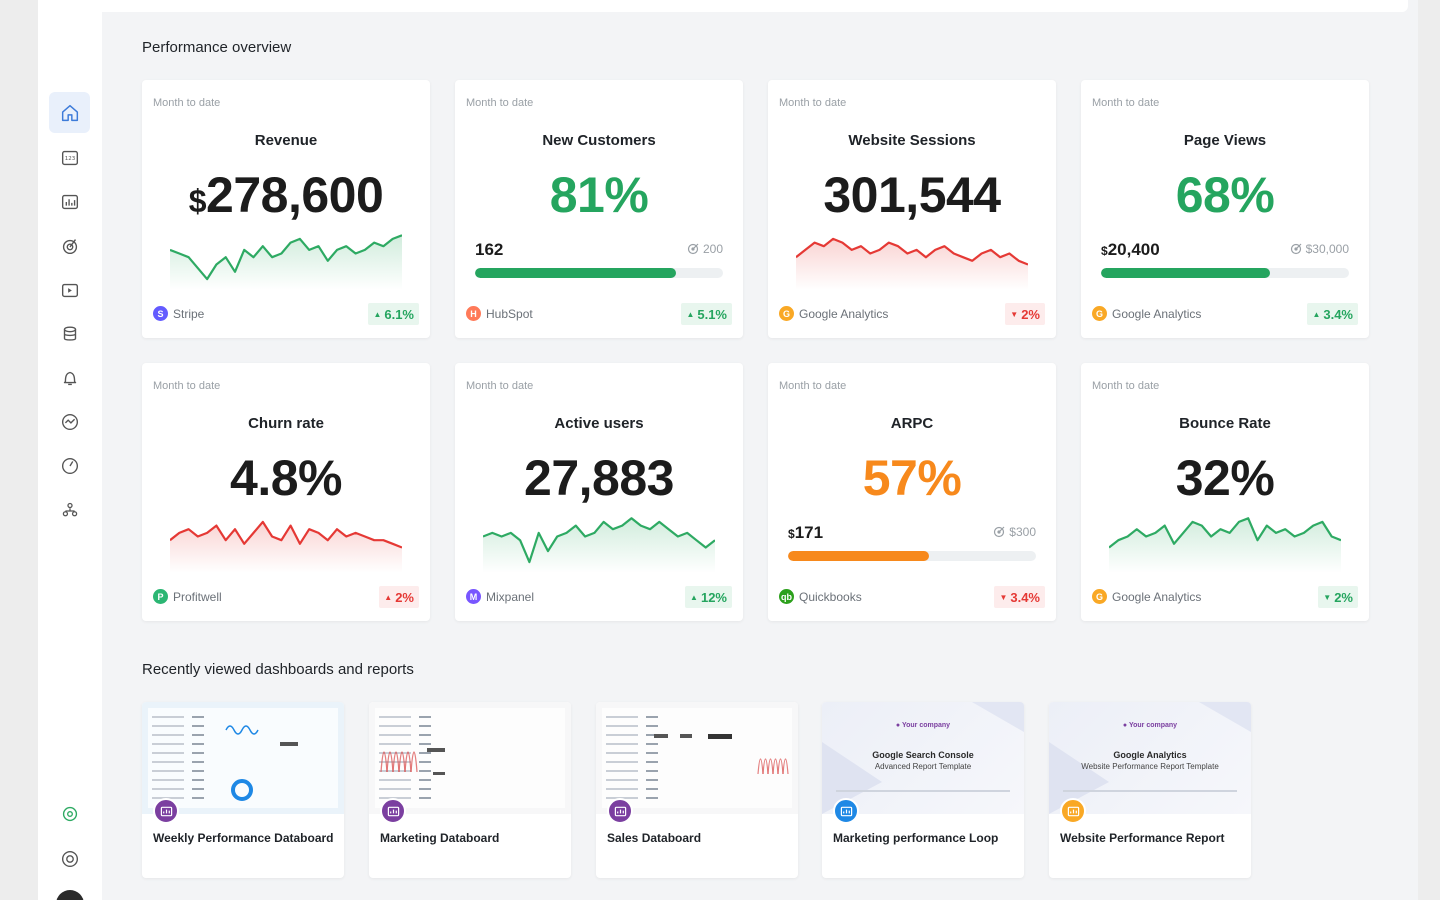 The image size is (1440, 900). What do you see at coordinates (489, 250) in the screenshot?
I see `goal-current: 162` at bounding box center [489, 250].